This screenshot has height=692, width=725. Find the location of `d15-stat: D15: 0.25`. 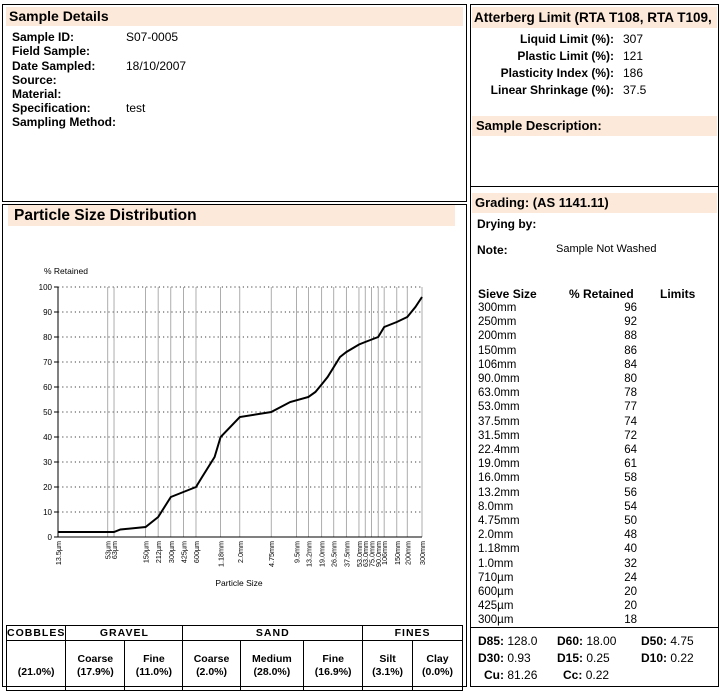

d15-stat: D15: 0.25 is located at coordinates (583, 658).